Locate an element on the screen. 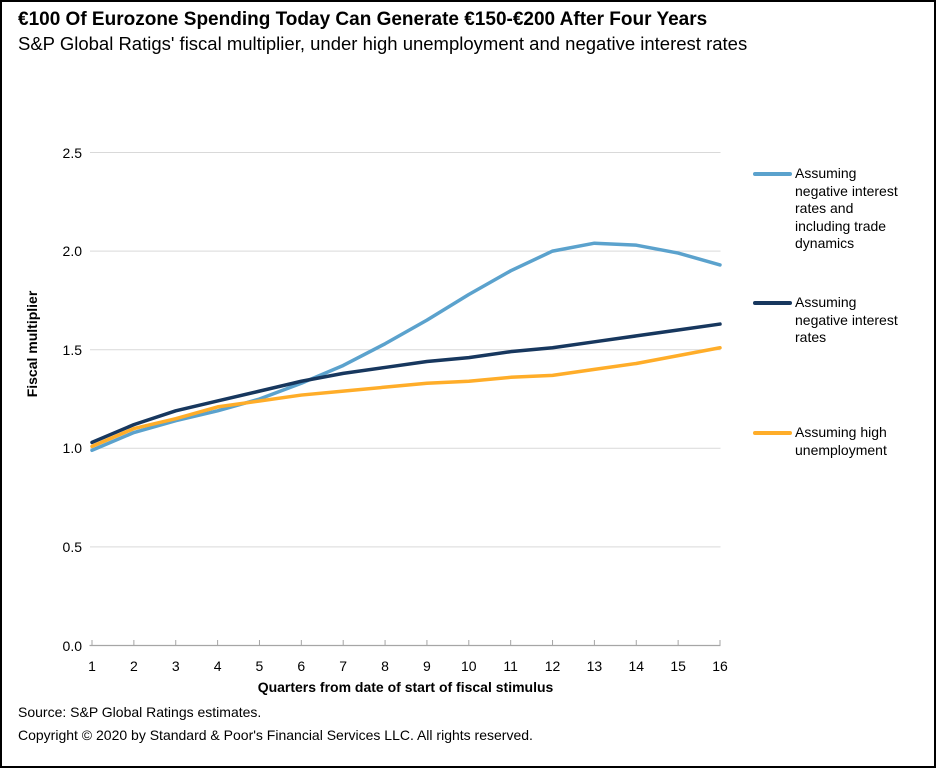  x-tick-label: 11 is located at coordinates (510, 666).